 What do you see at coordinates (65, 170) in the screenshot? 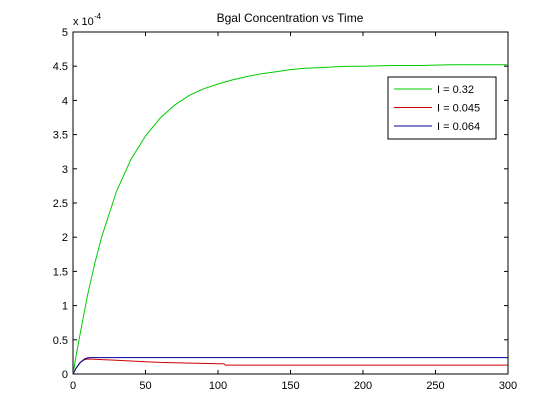
I see `y-tick-label: 3` at bounding box center [65, 170].